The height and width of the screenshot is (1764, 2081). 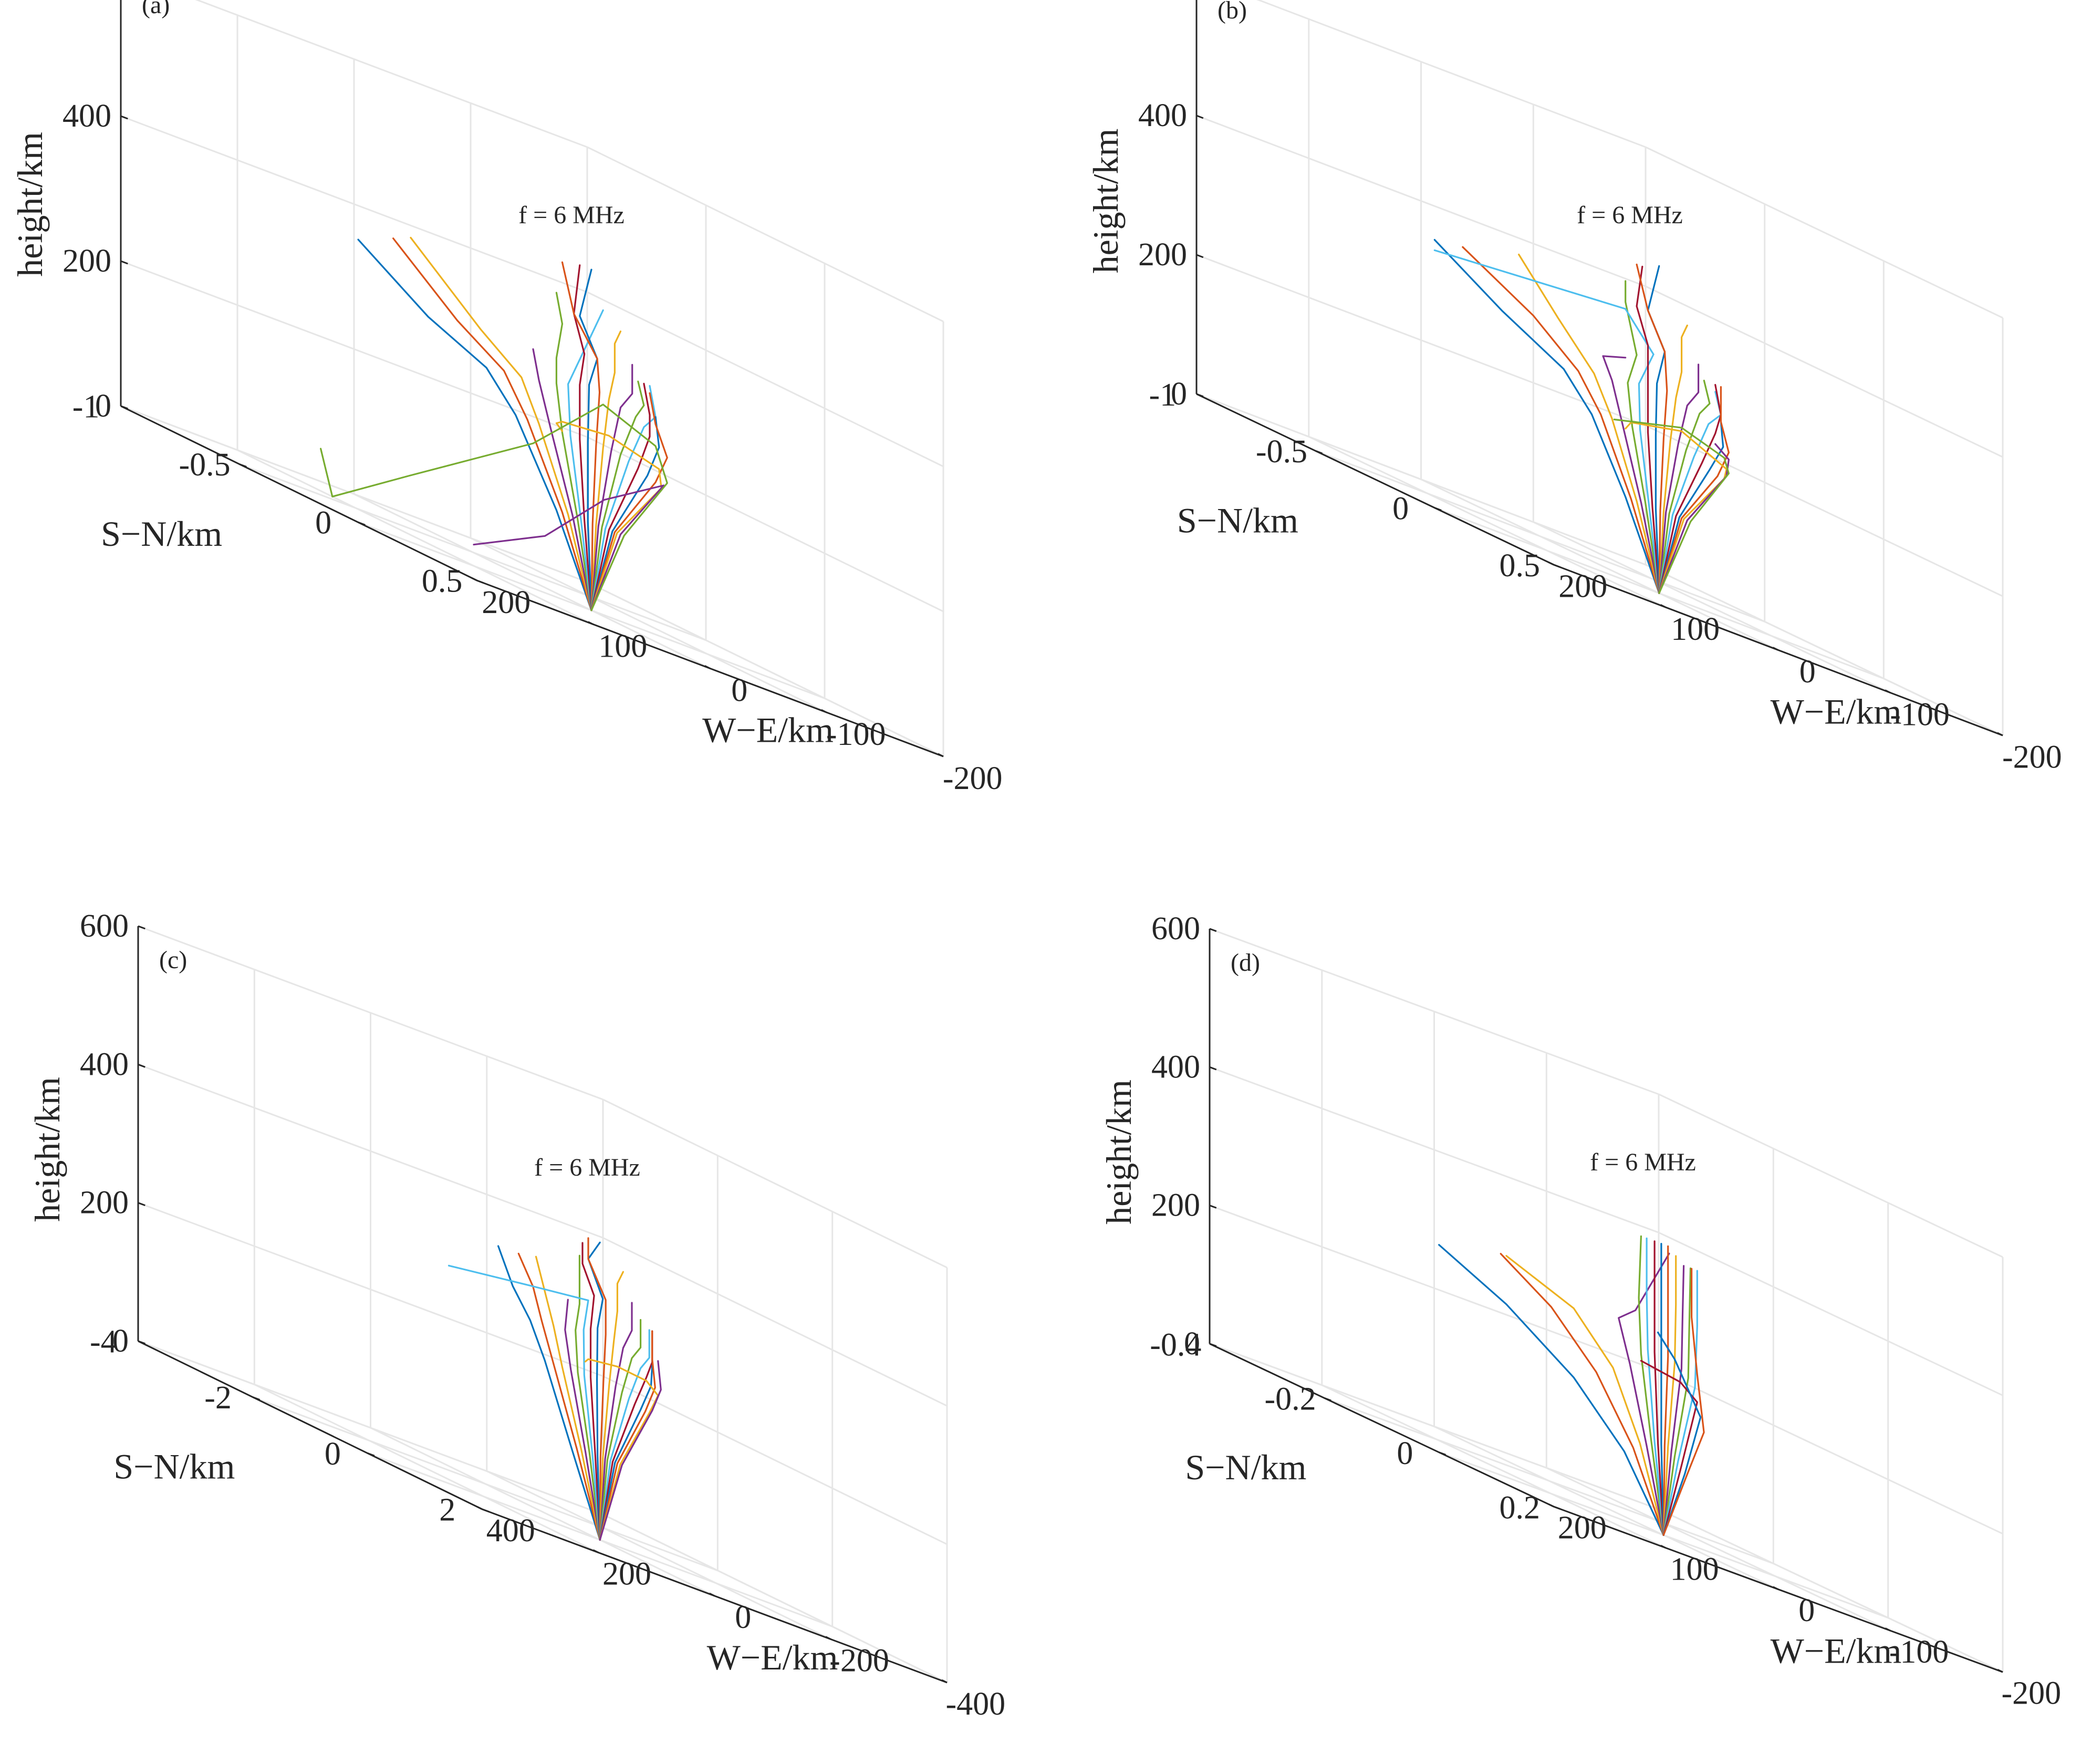 What do you see at coordinates (1806, 1610) in the screenshot?
I see `x-tick-label: 0` at bounding box center [1806, 1610].